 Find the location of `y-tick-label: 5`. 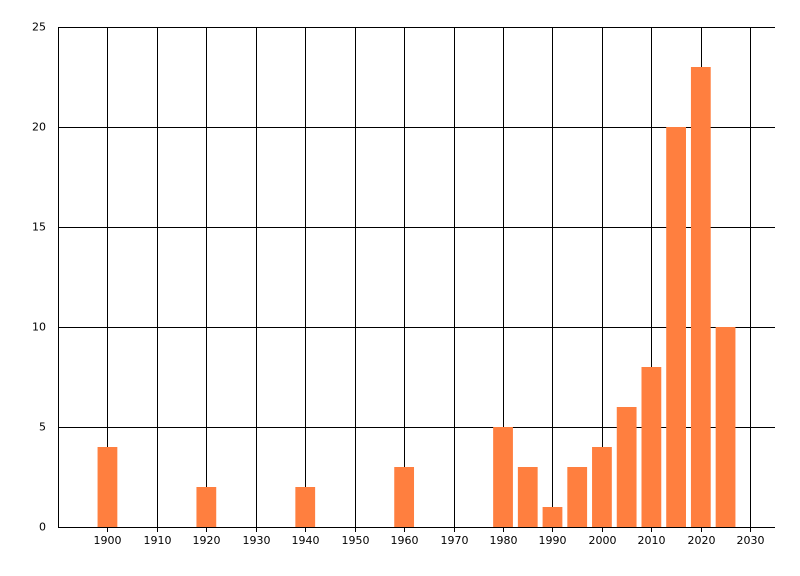

y-tick-label: 5 is located at coordinates (42, 427).